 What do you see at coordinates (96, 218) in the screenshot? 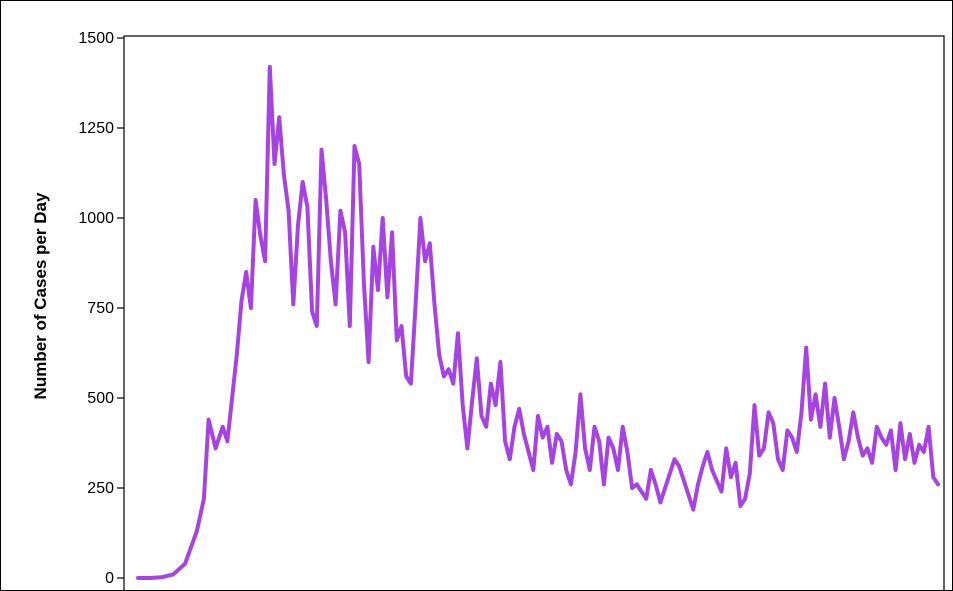
I see `y-tick-label: 1000` at bounding box center [96, 218].